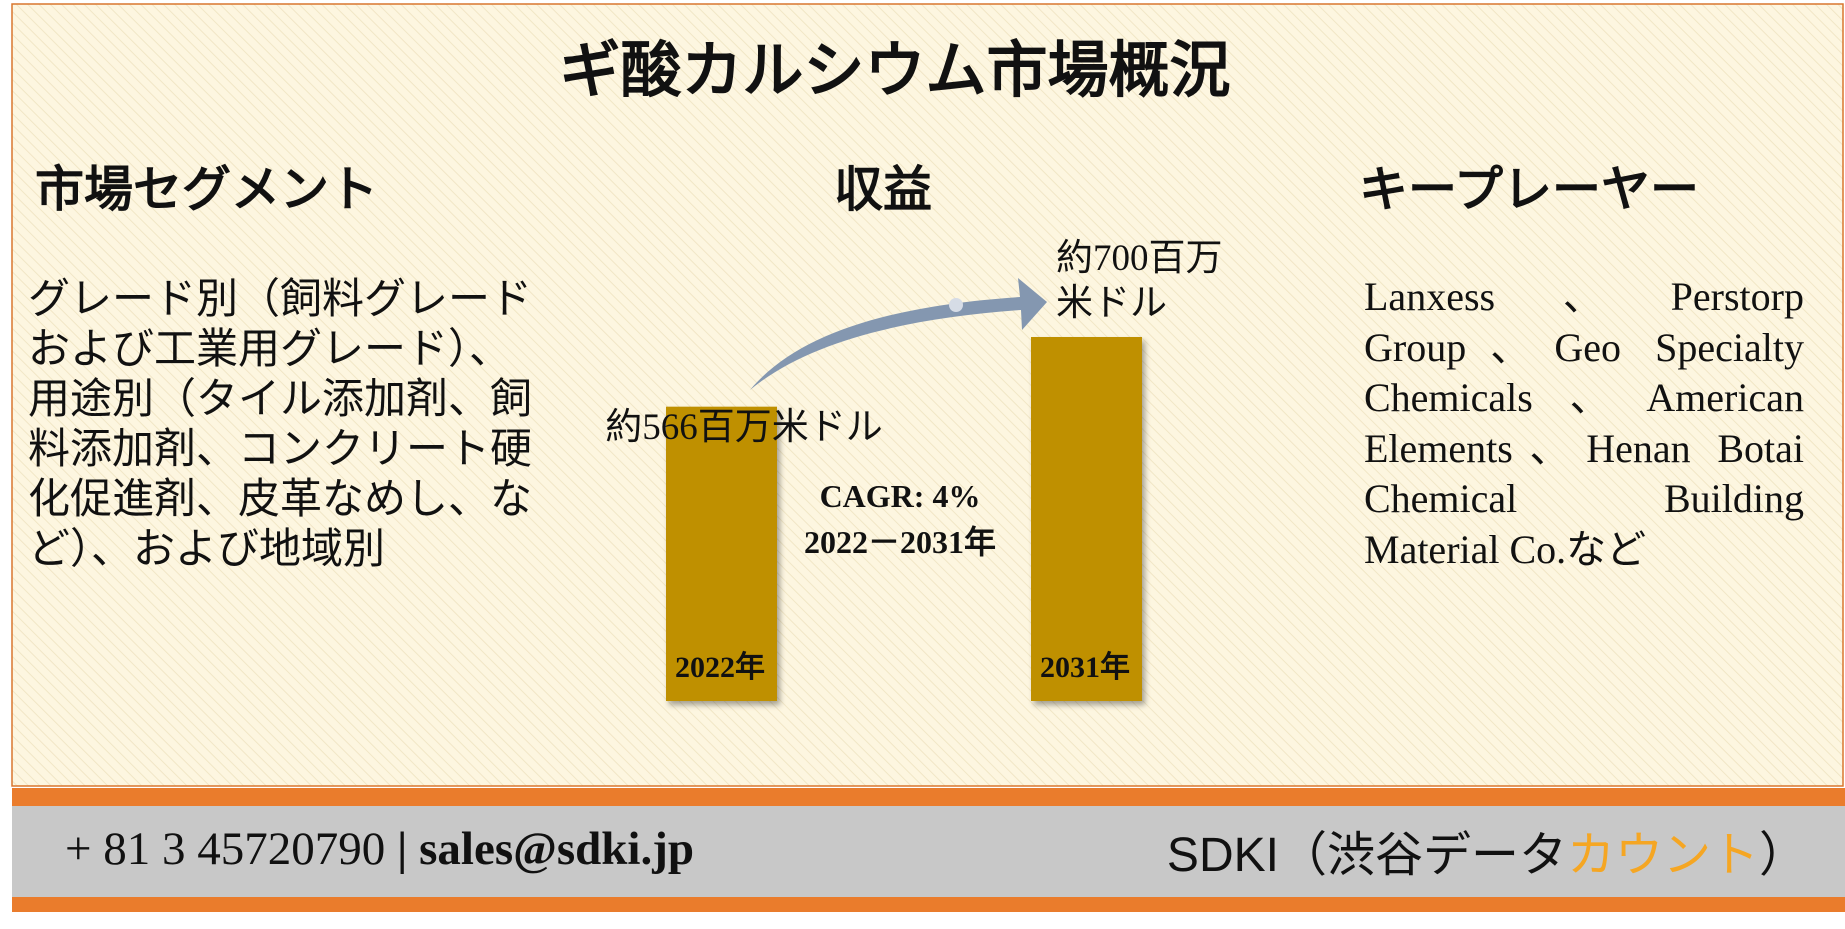  I want to click on brand-highlight: カウント, so click(1662, 855).